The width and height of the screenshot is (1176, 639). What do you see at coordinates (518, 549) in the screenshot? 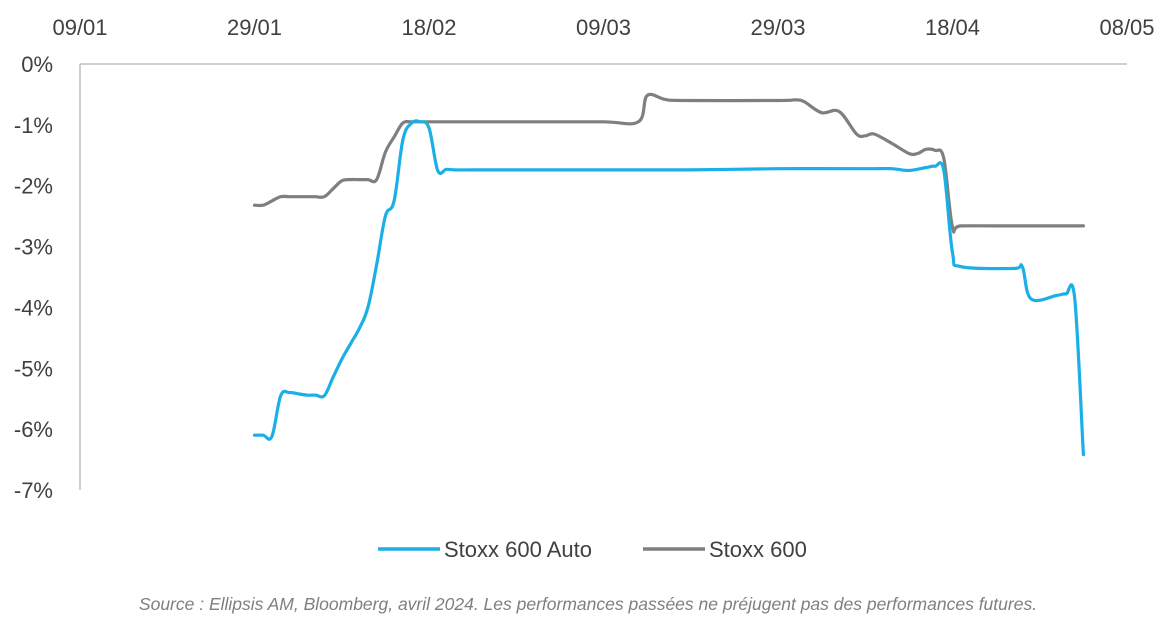
I see `legend-label-stoxx-600-auto: Stoxx 600 Auto` at bounding box center [518, 549].